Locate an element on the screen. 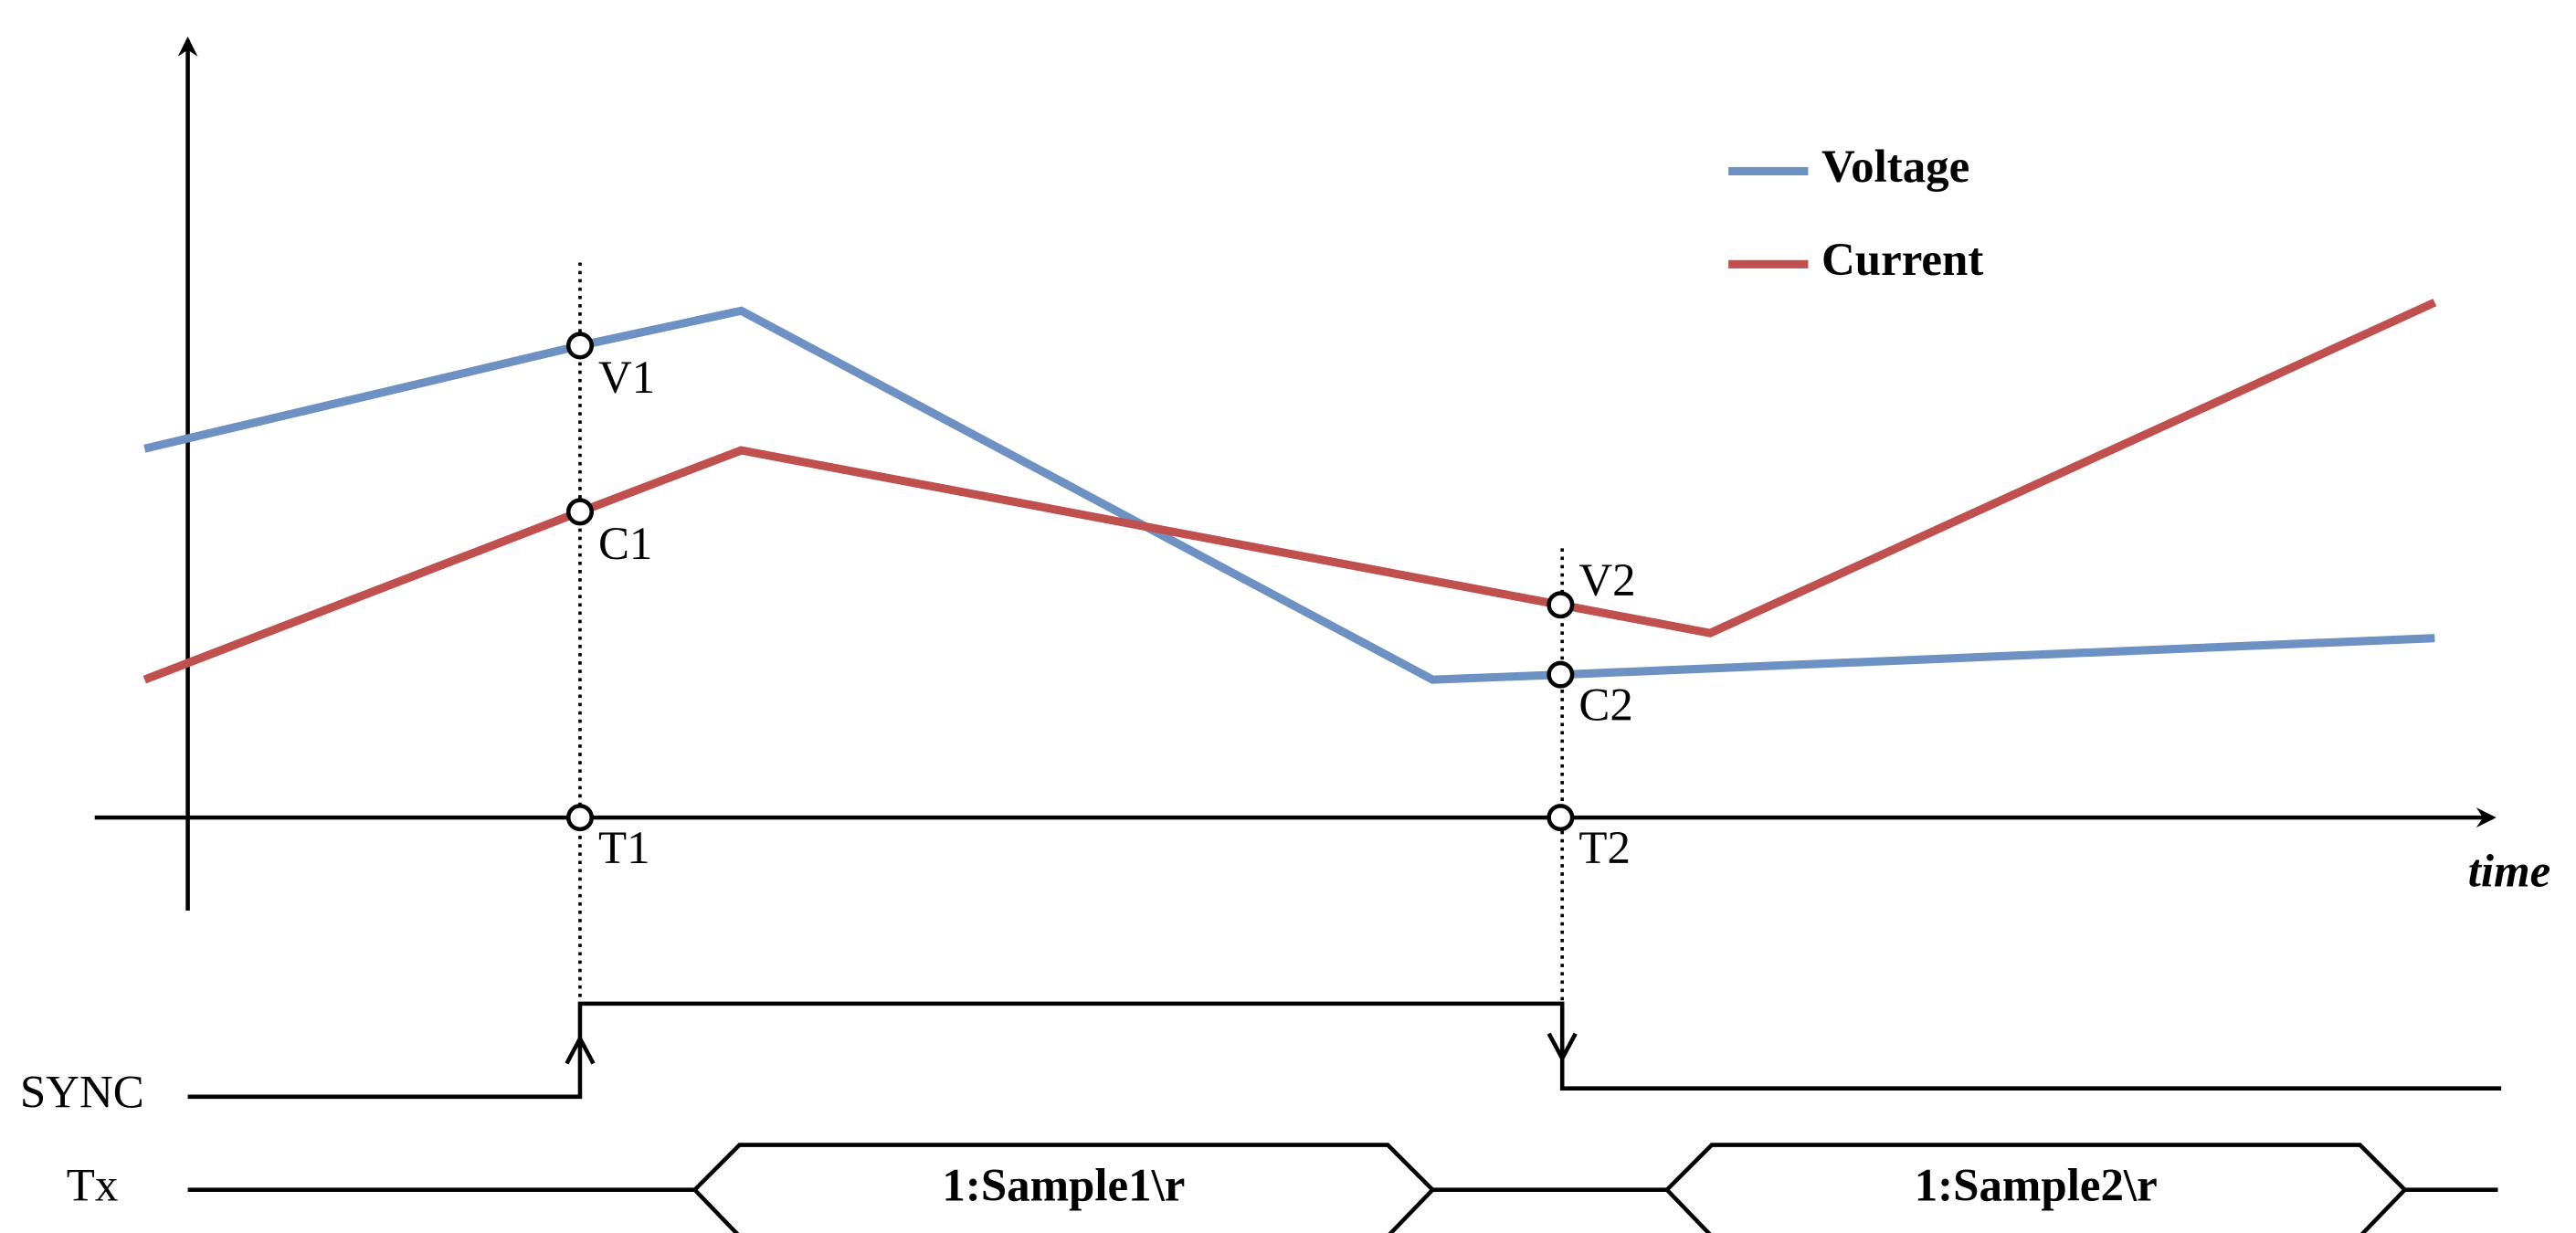 The image size is (2576, 1233). point-label: C1 is located at coordinates (625, 544).